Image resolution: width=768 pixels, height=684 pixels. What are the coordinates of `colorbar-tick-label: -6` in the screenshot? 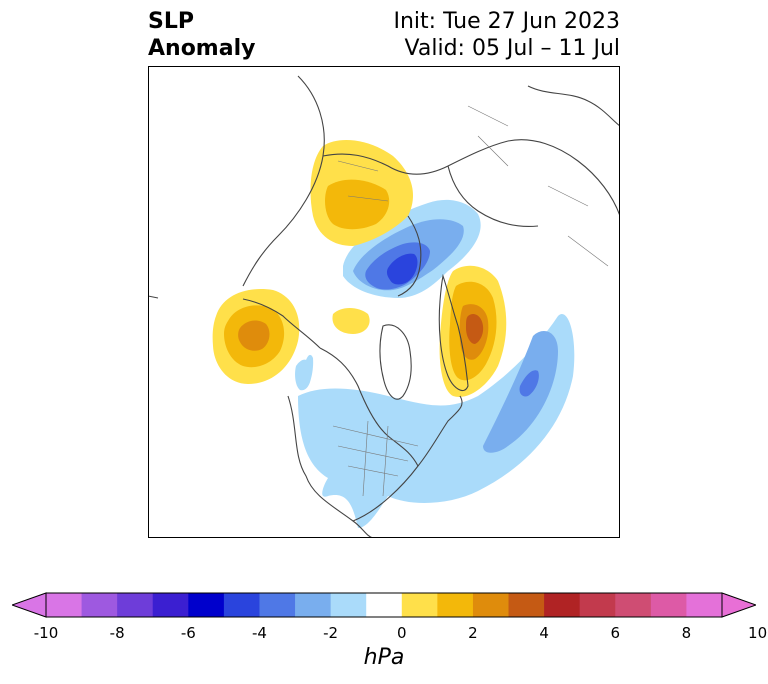 It's located at (188, 633).